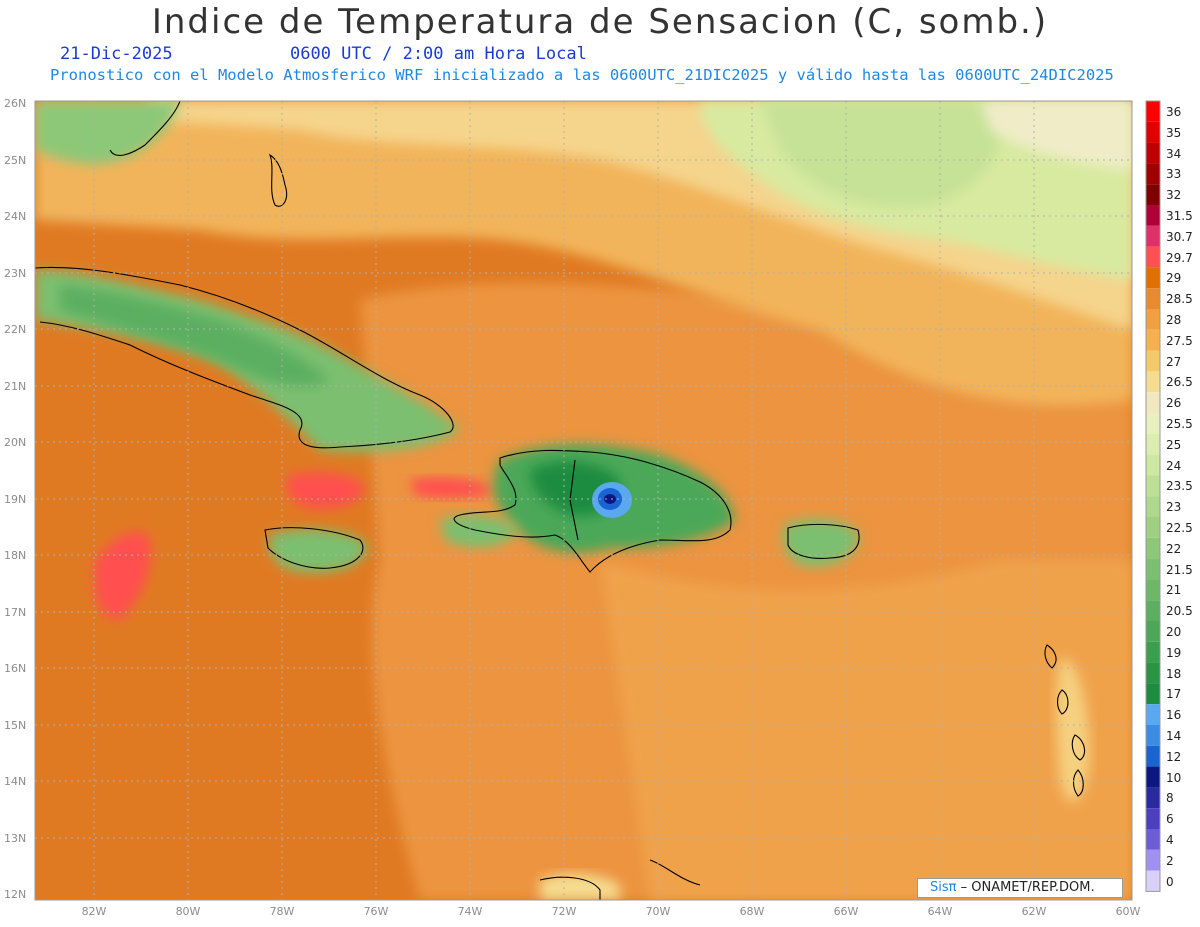 The image size is (1200, 927). Describe the element at coordinates (1174, 444) in the screenshot. I see `colorbar-label: 25` at that location.